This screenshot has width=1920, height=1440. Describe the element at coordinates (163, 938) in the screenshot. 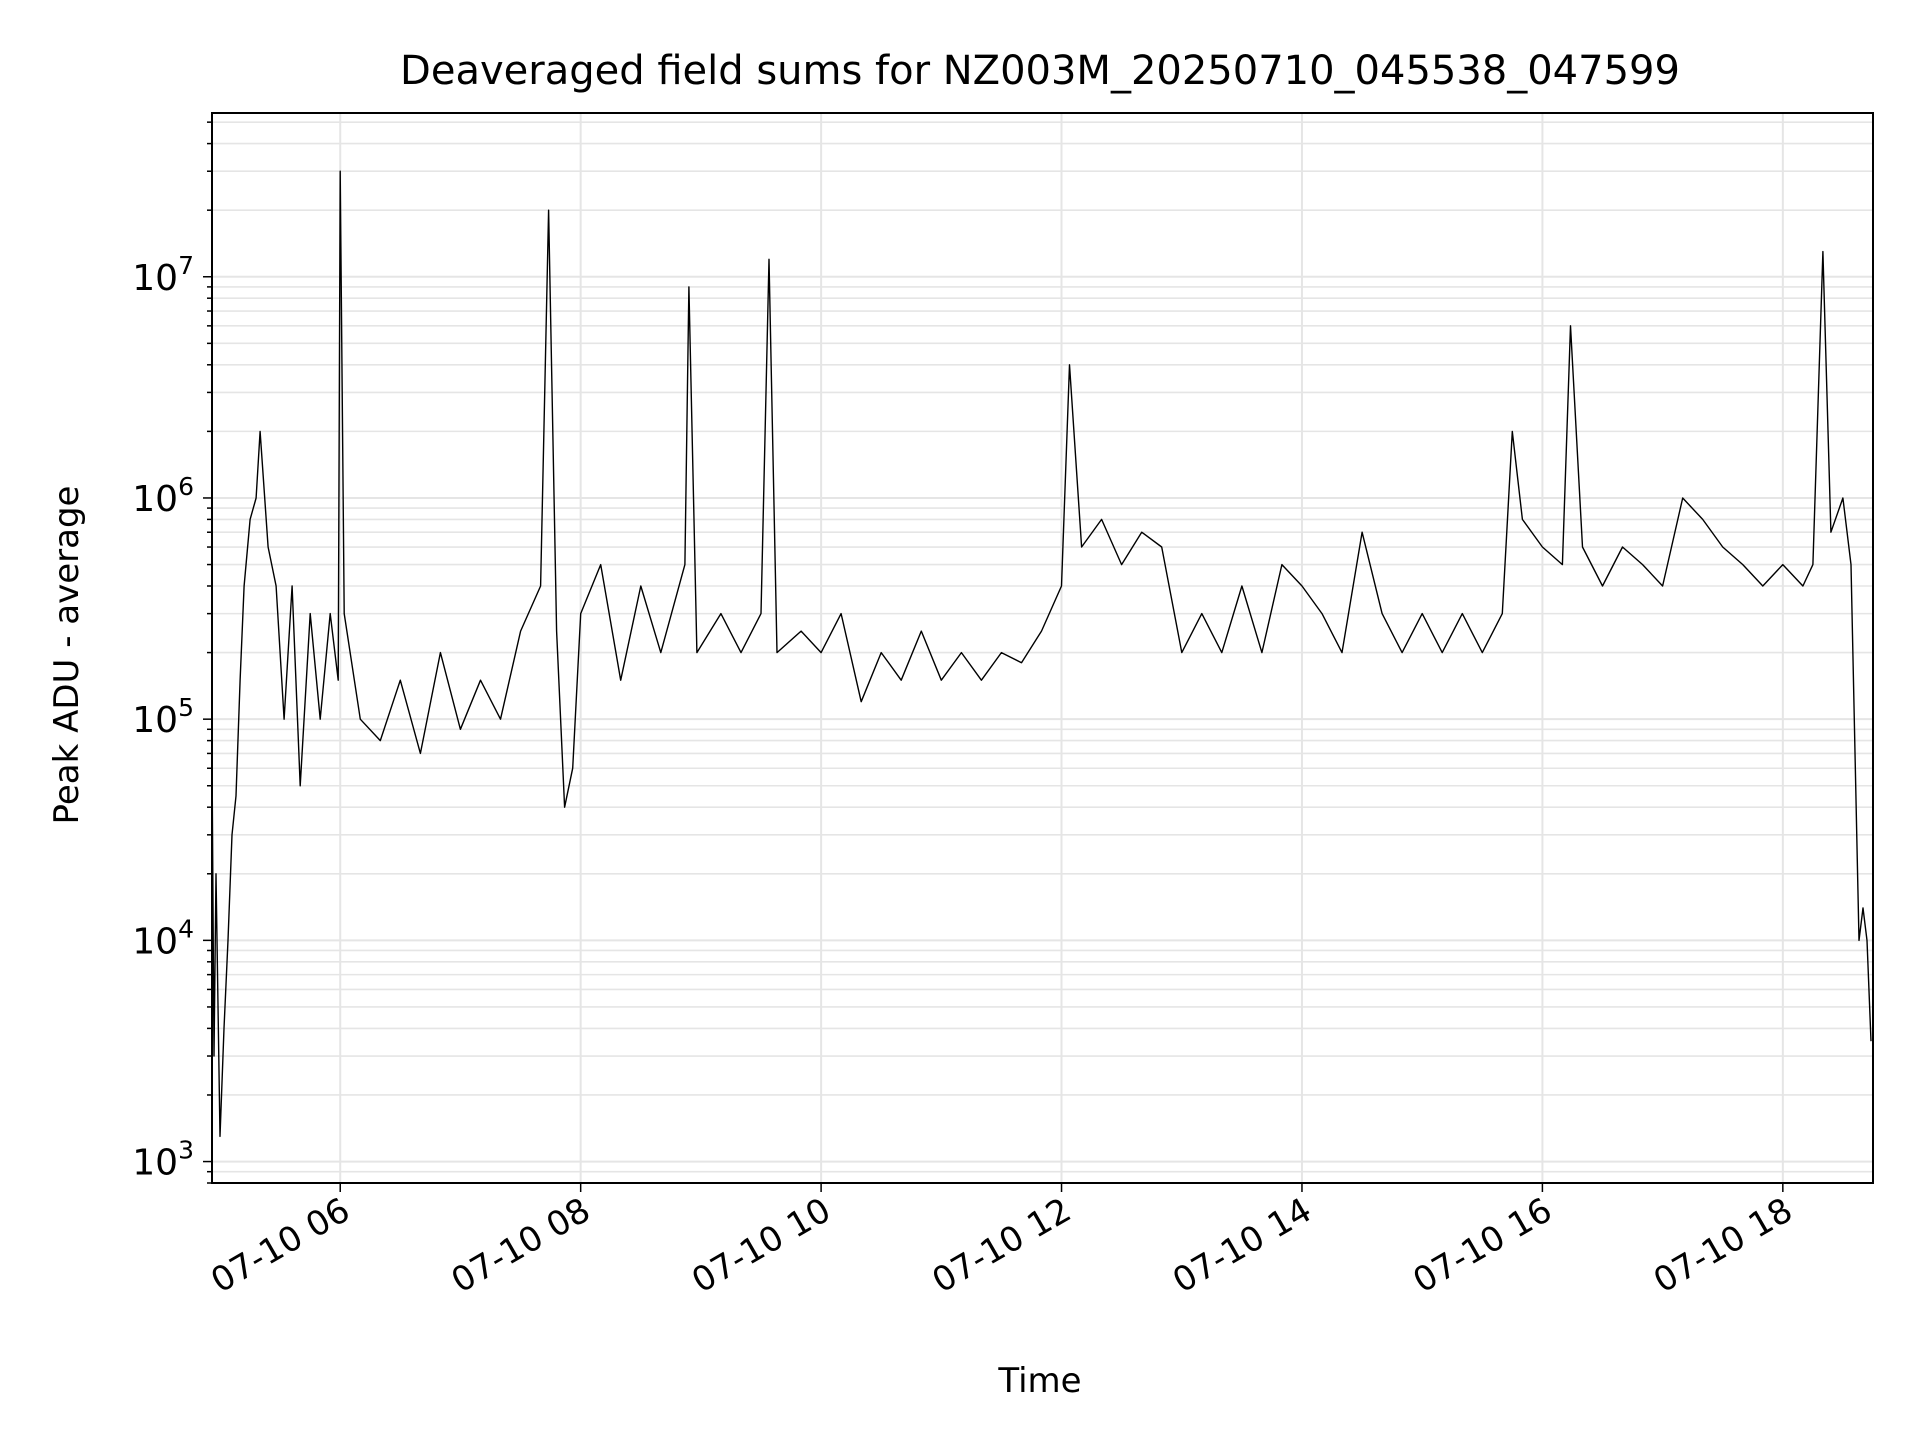

I see `y-tick-label: 10⁴` at that location.